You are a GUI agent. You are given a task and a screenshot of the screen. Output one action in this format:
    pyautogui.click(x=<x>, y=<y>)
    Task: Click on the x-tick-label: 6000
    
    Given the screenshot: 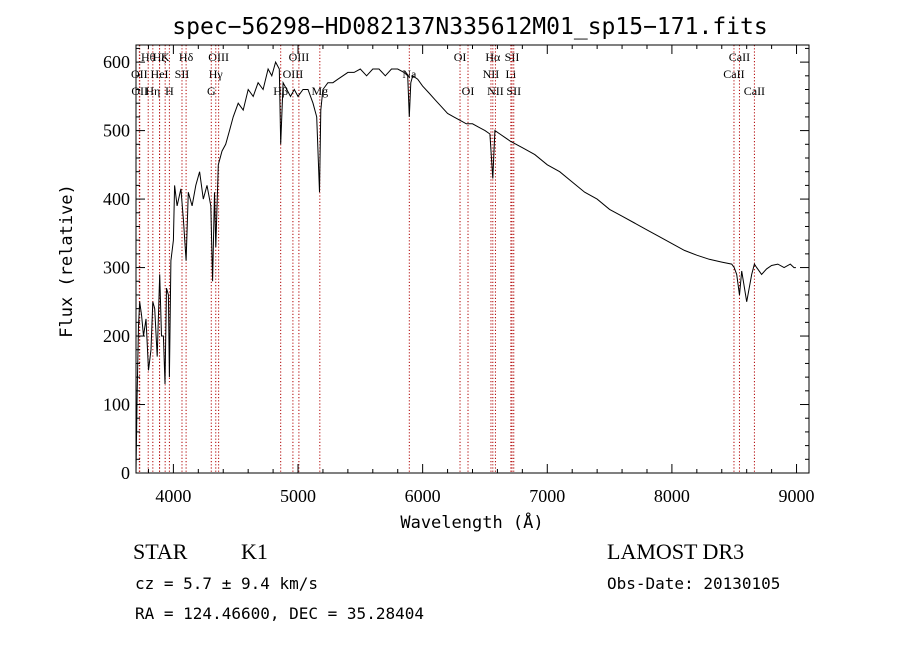 What is the action you would take?
    pyautogui.click(x=423, y=496)
    